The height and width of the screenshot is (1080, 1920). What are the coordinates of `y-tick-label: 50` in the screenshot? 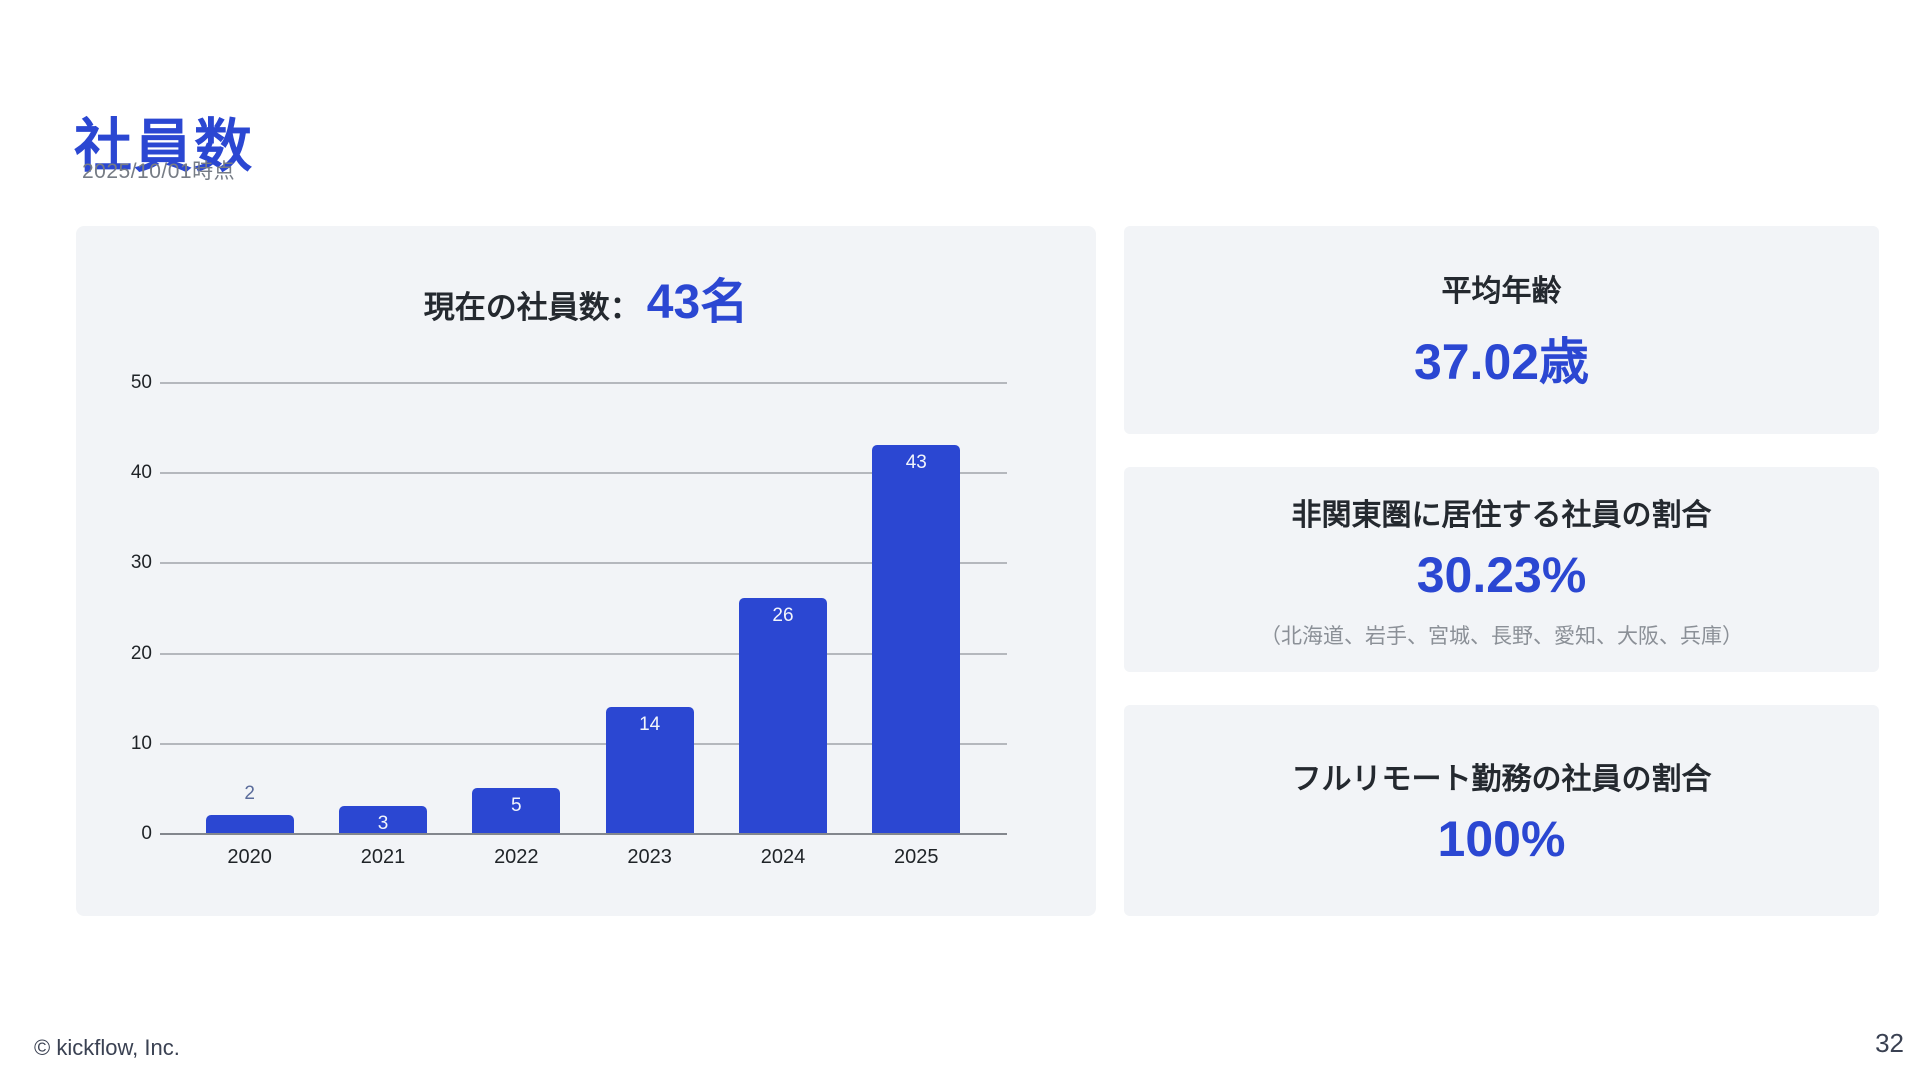 It's located at (141, 382).